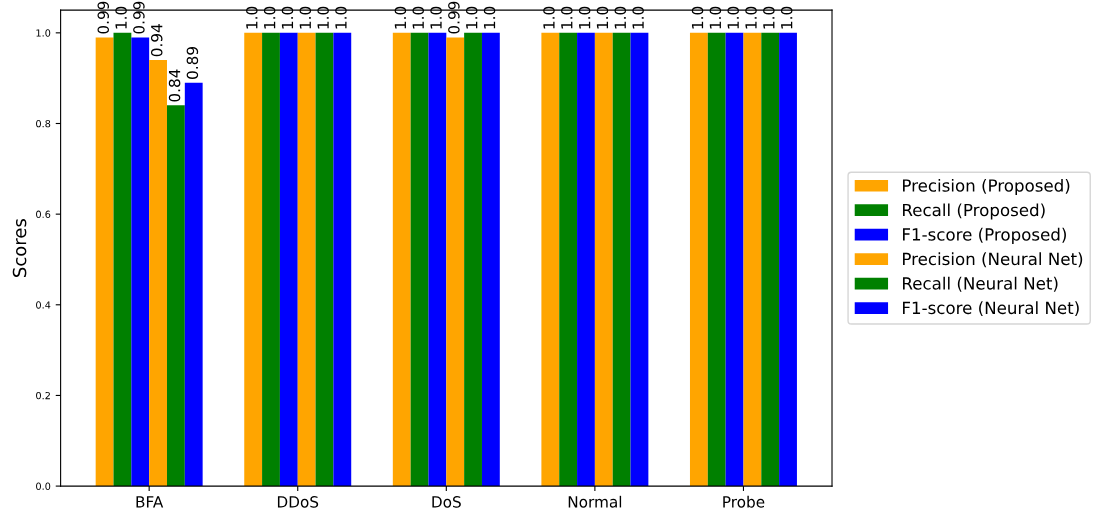 Image resolution: width=1102 pixels, height=509 pixels. I want to click on legend-label: Precision (Neural Net), so click(993, 260).